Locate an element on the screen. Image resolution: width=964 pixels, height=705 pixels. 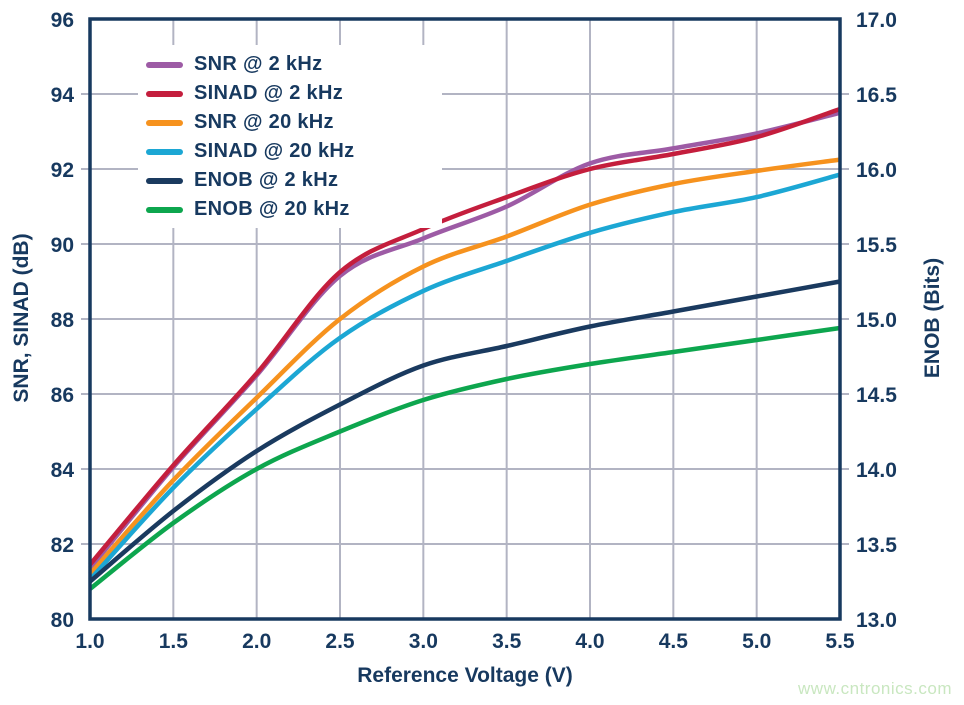
x-axis-title: Reference Voltage (V) is located at coordinates (465, 675).